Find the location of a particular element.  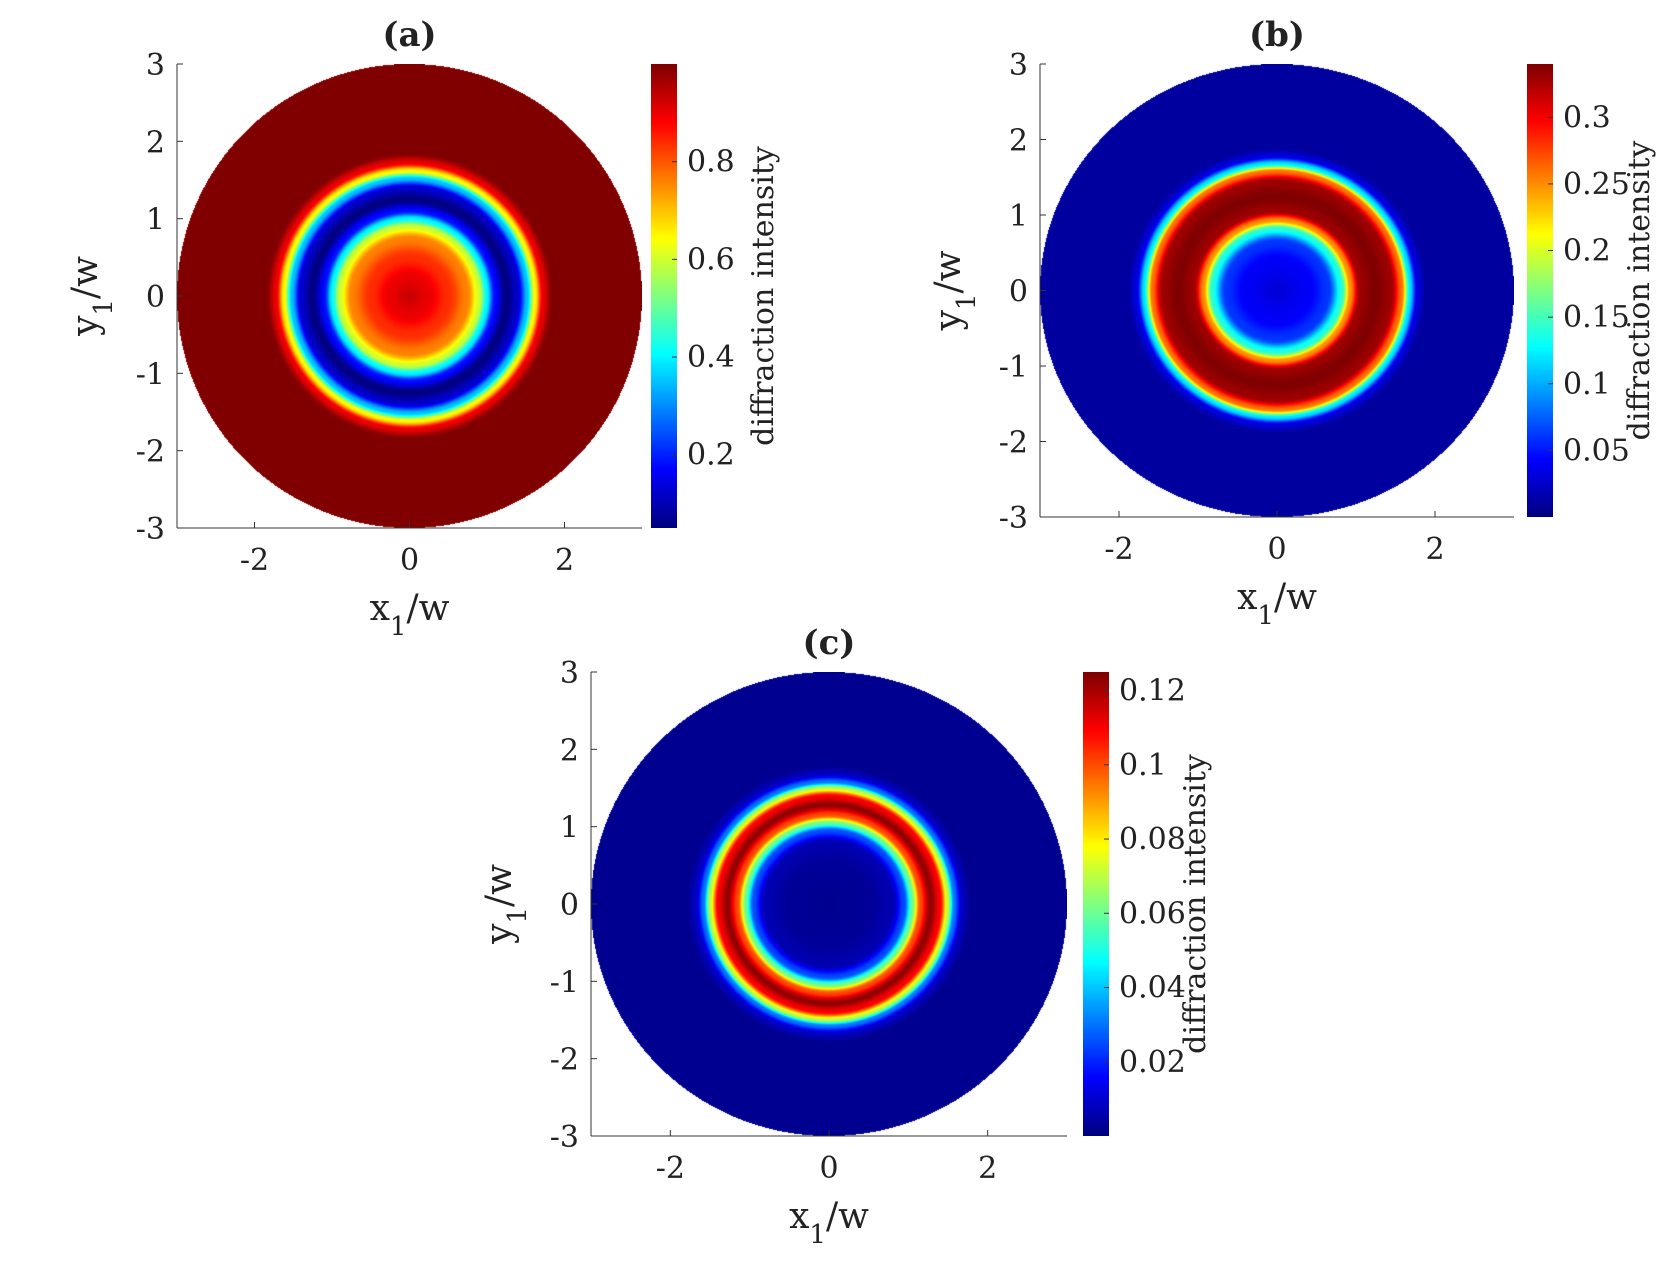

colorbar-tick-label: 0.6 is located at coordinates (711, 259).